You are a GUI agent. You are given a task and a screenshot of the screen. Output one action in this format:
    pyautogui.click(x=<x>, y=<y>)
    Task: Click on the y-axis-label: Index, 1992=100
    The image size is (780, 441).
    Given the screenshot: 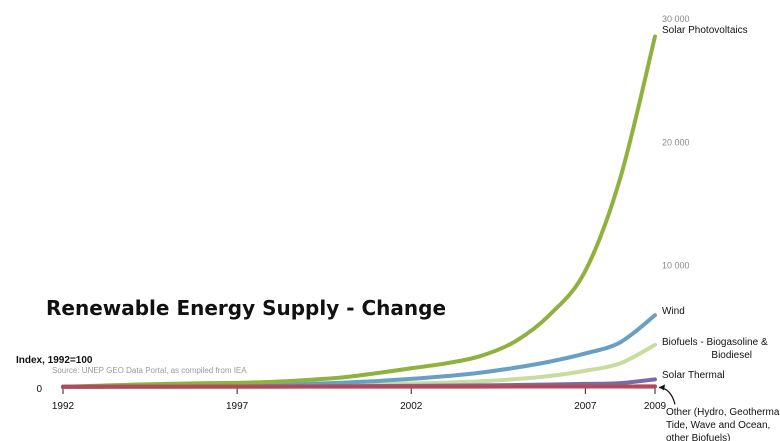 What is the action you would take?
    pyautogui.click(x=54, y=360)
    